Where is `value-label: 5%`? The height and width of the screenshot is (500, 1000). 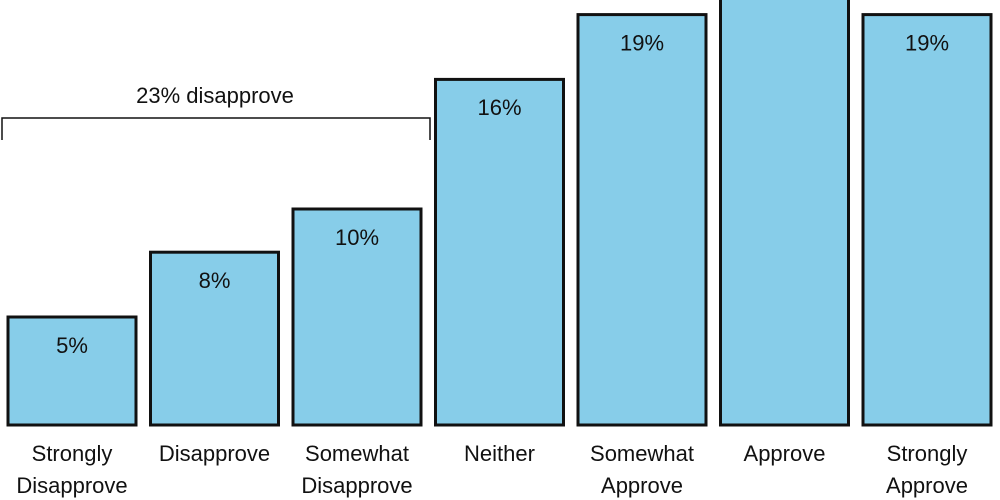
value-label: 5% is located at coordinates (72, 345).